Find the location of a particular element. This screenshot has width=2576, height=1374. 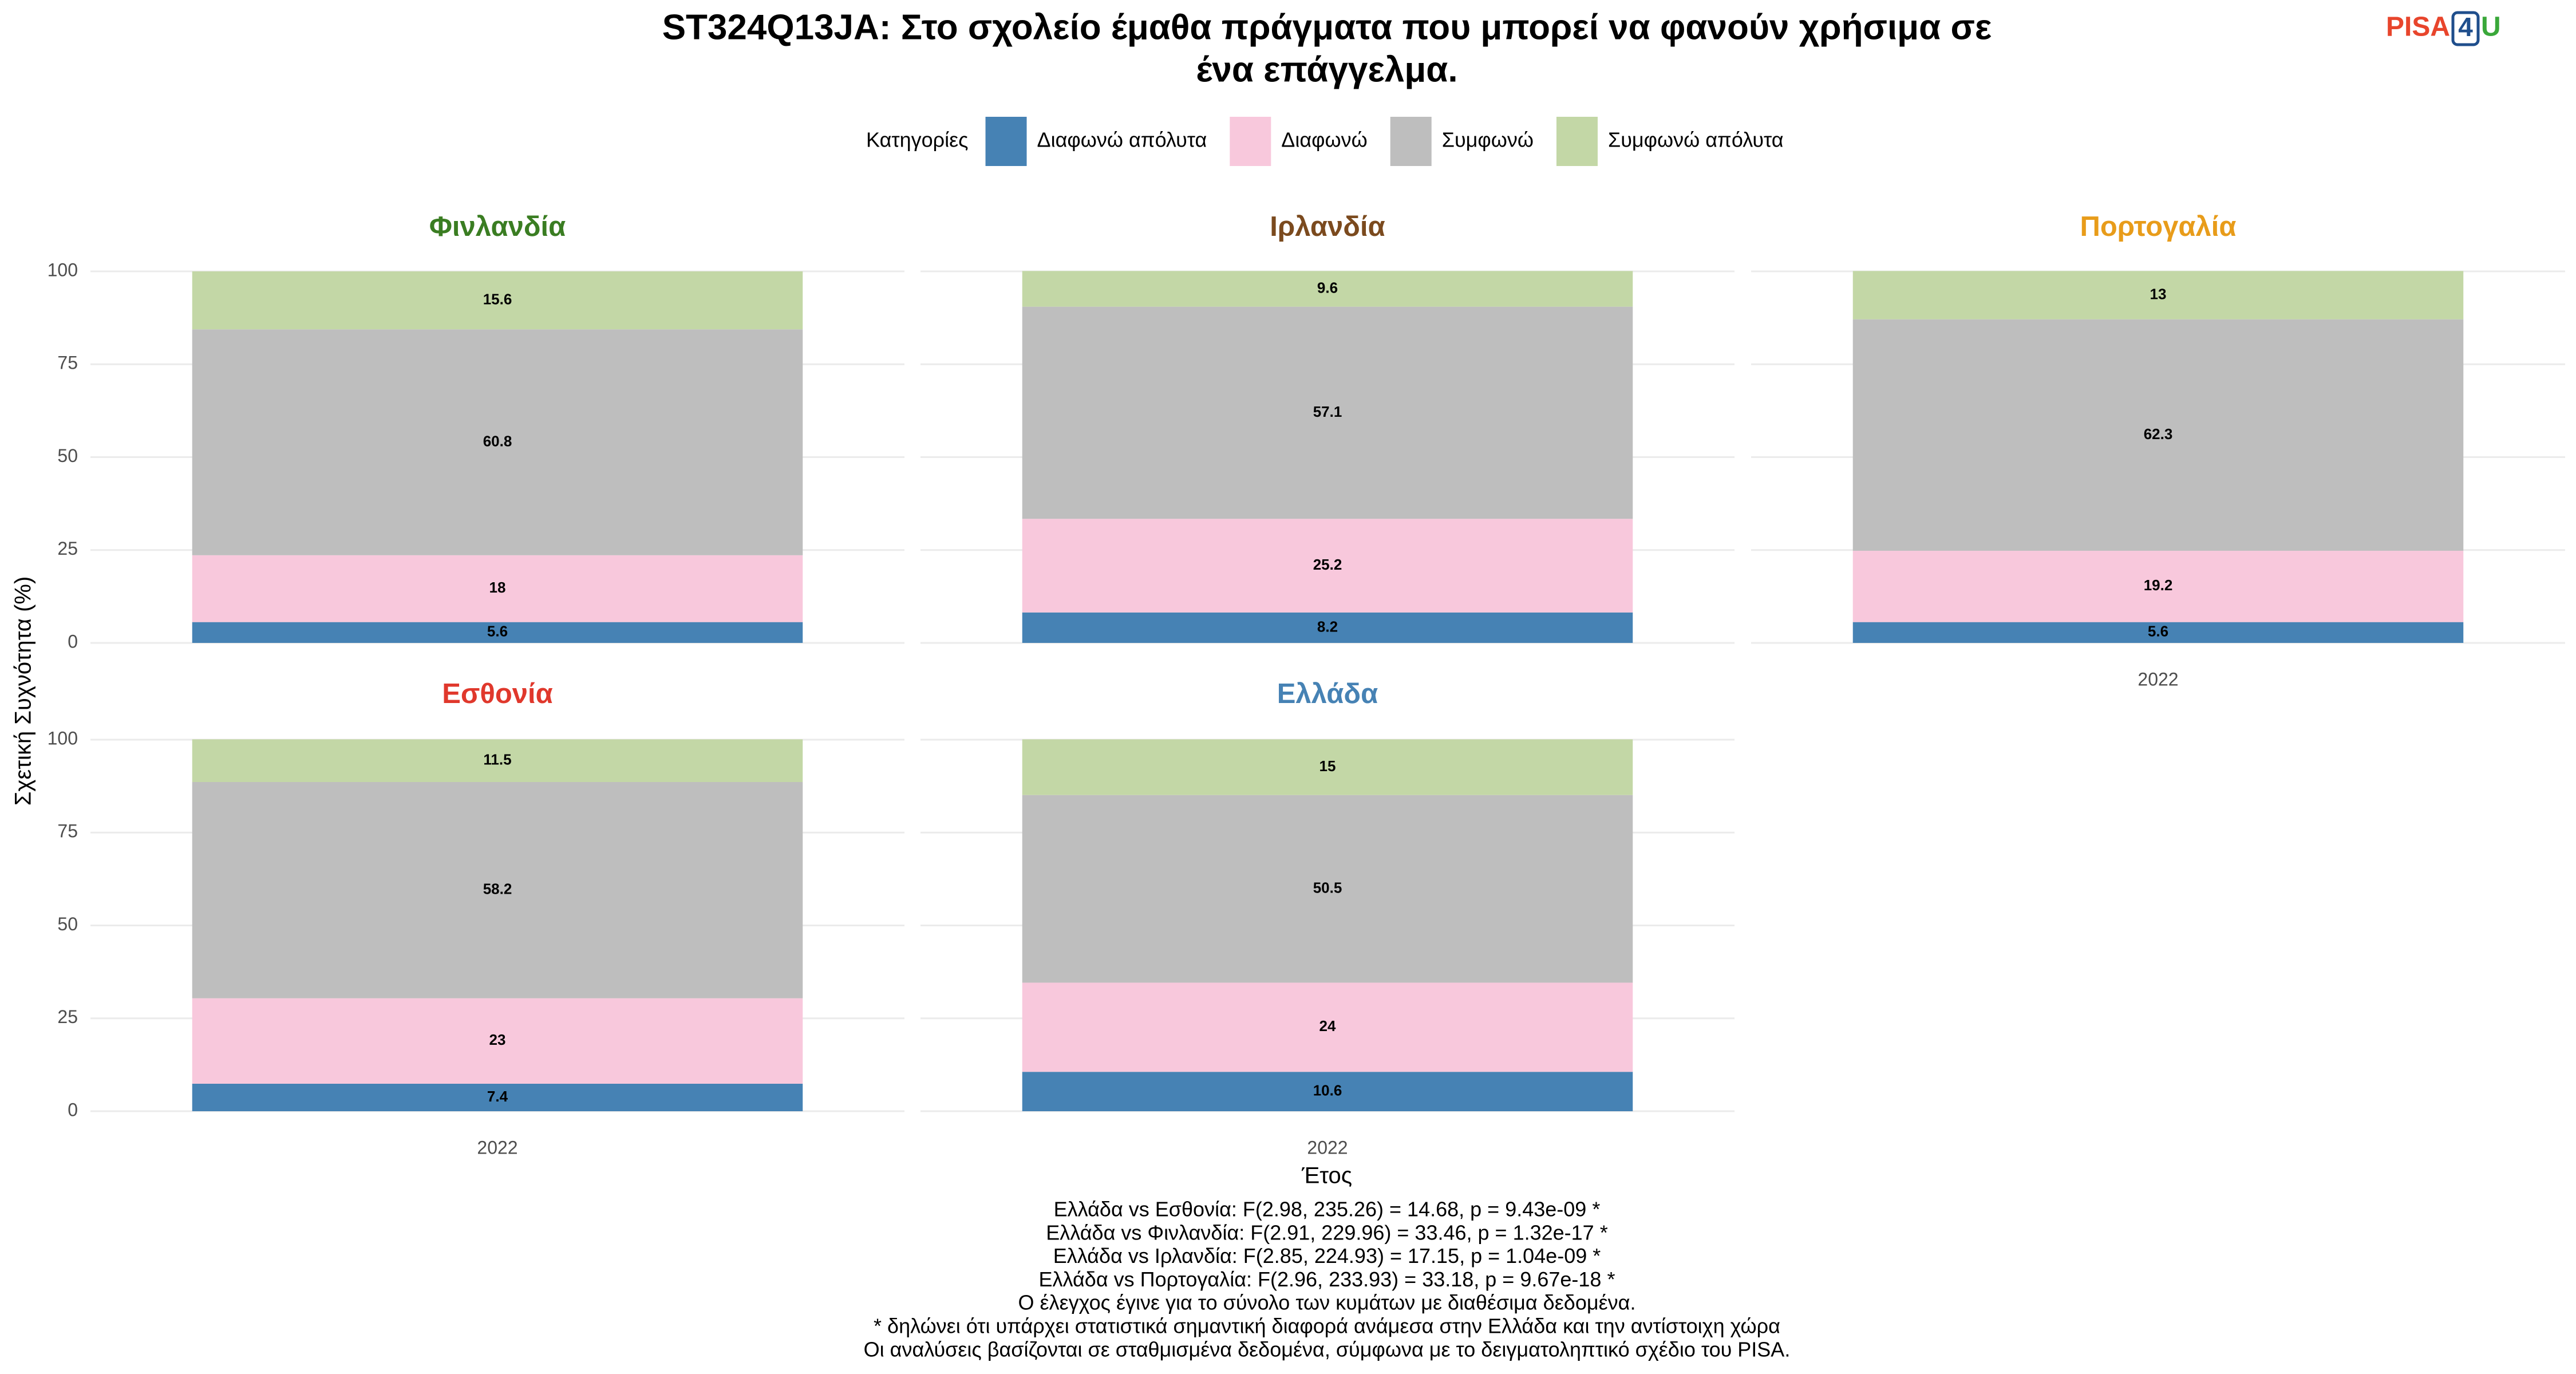

data-label: 15 is located at coordinates (1327, 766).